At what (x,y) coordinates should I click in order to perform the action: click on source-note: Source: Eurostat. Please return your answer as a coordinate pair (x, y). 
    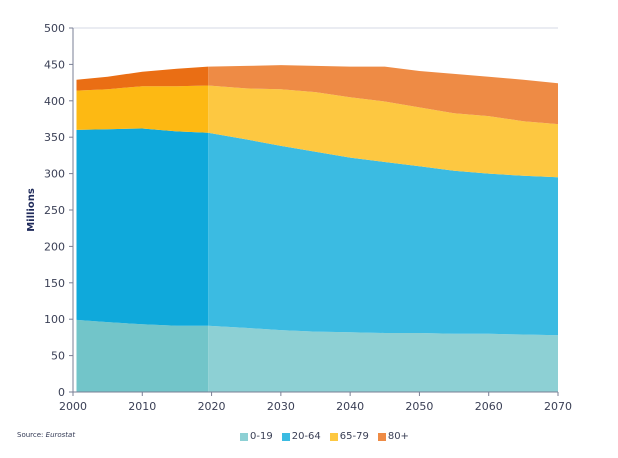
    Looking at the image, I should click on (46, 435).